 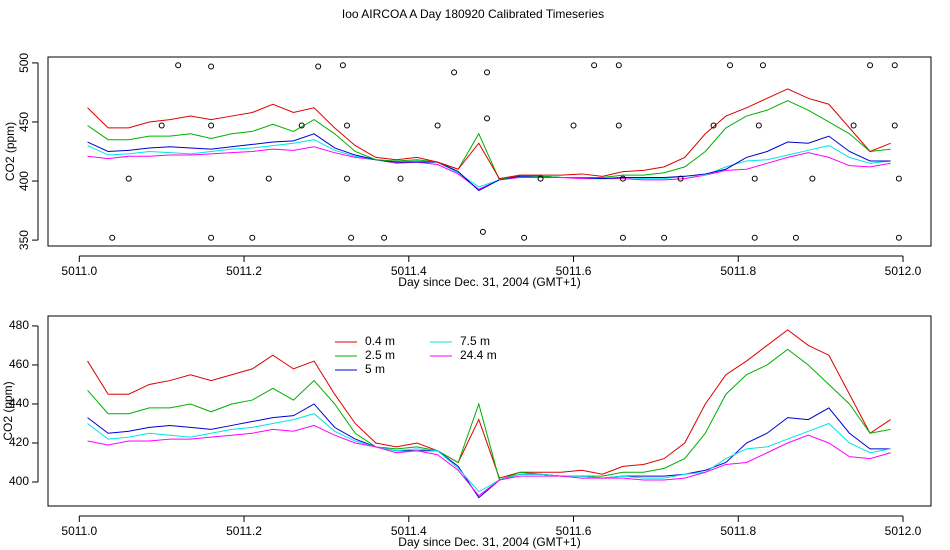 What do you see at coordinates (24, 63) in the screenshot?
I see `y-tick-label: 500` at bounding box center [24, 63].